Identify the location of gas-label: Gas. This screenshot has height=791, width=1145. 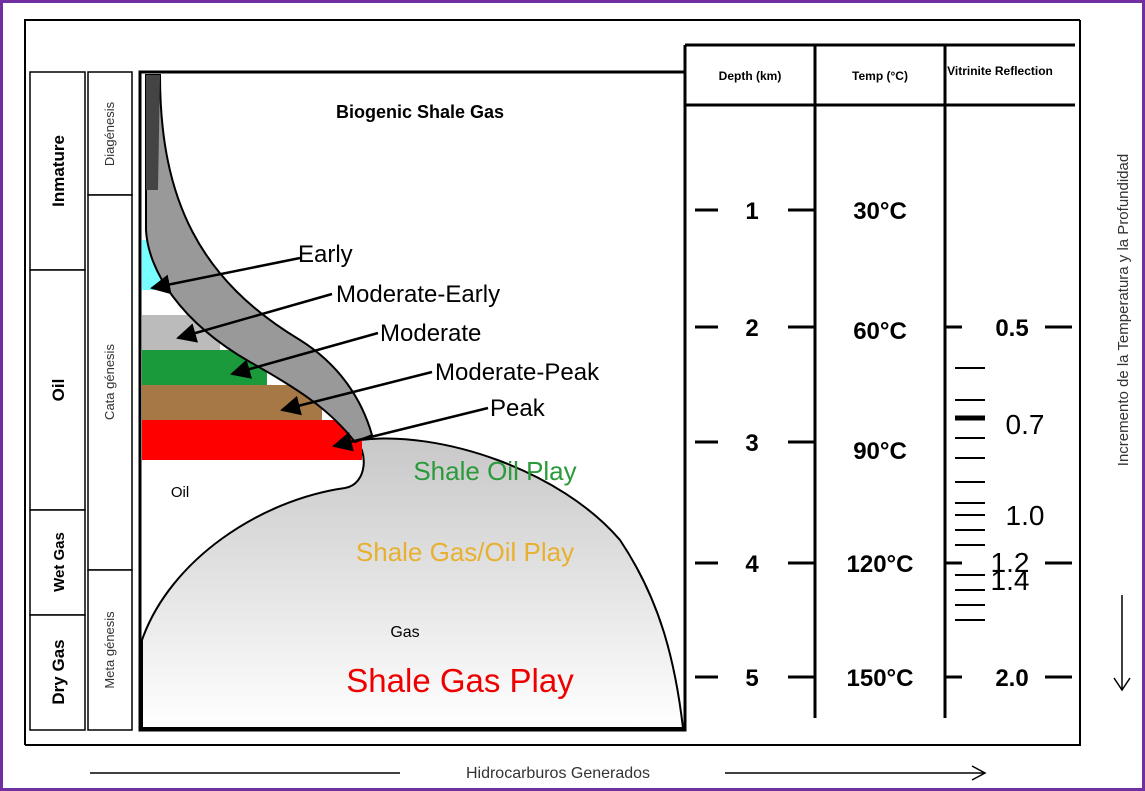
(404, 632).